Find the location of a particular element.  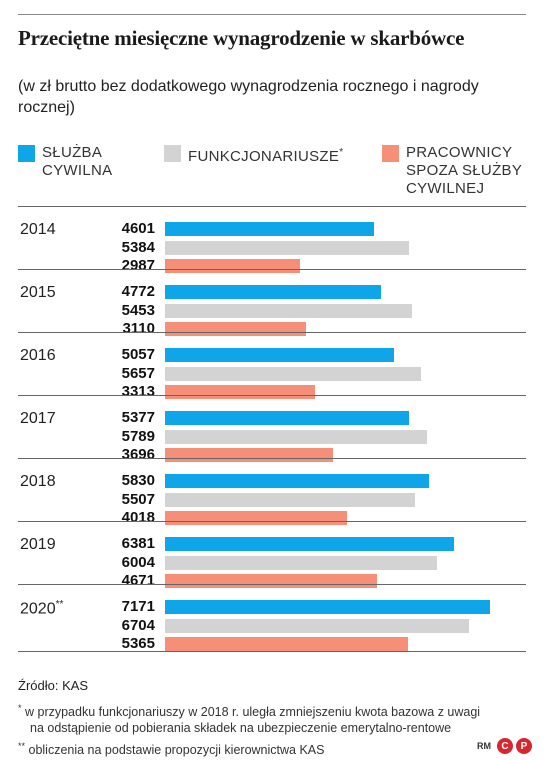

category-label-2016: 2016 is located at coordinates (38, 356).